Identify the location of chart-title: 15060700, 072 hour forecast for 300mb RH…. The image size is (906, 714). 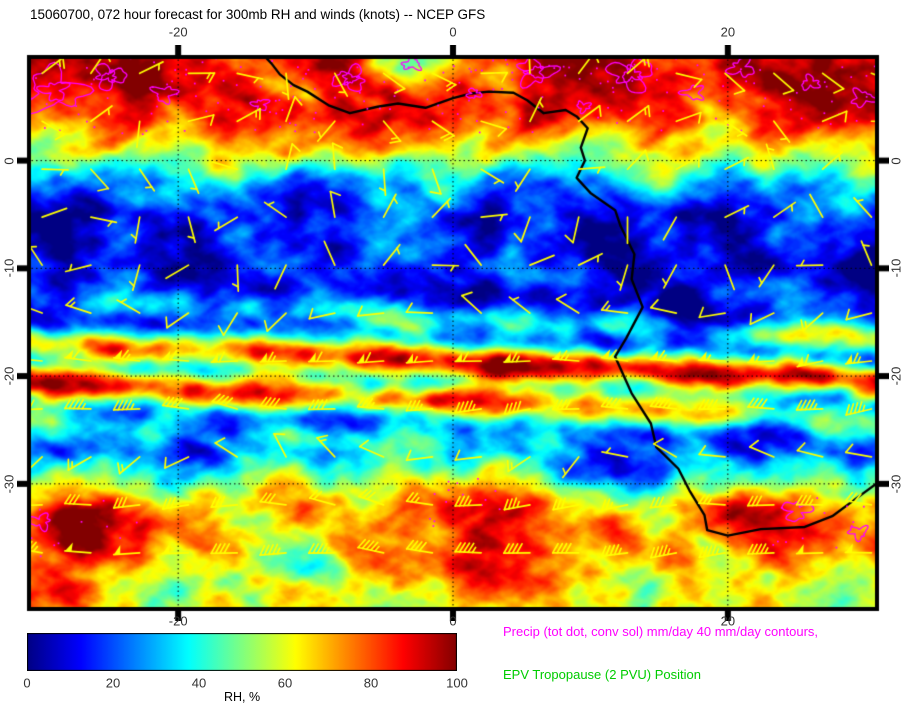
(258, 14).